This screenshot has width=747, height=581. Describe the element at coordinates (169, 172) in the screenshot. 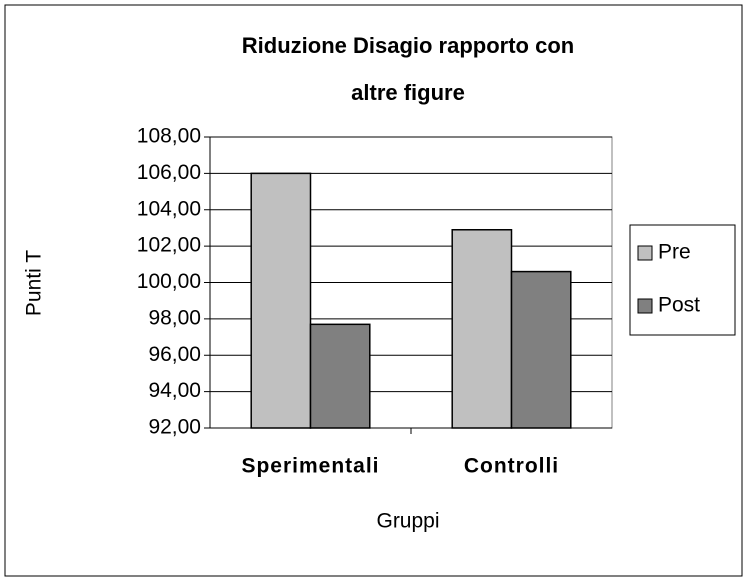

I see `y-tick-label: 106,00` at that location.